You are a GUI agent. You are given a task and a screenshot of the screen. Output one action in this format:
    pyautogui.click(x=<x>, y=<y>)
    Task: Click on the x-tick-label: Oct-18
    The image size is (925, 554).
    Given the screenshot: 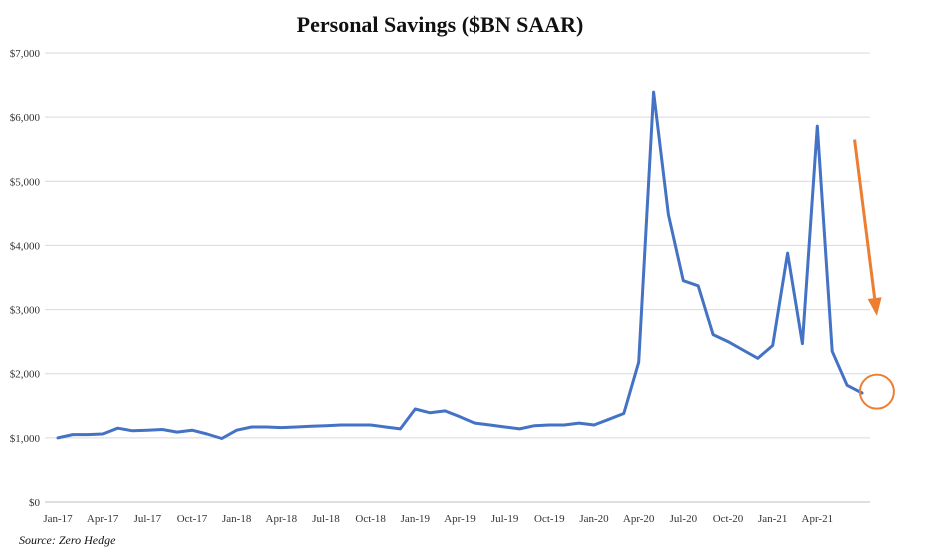 What is the action you would take?
    pyautogui.click(x=370, y=519)
    